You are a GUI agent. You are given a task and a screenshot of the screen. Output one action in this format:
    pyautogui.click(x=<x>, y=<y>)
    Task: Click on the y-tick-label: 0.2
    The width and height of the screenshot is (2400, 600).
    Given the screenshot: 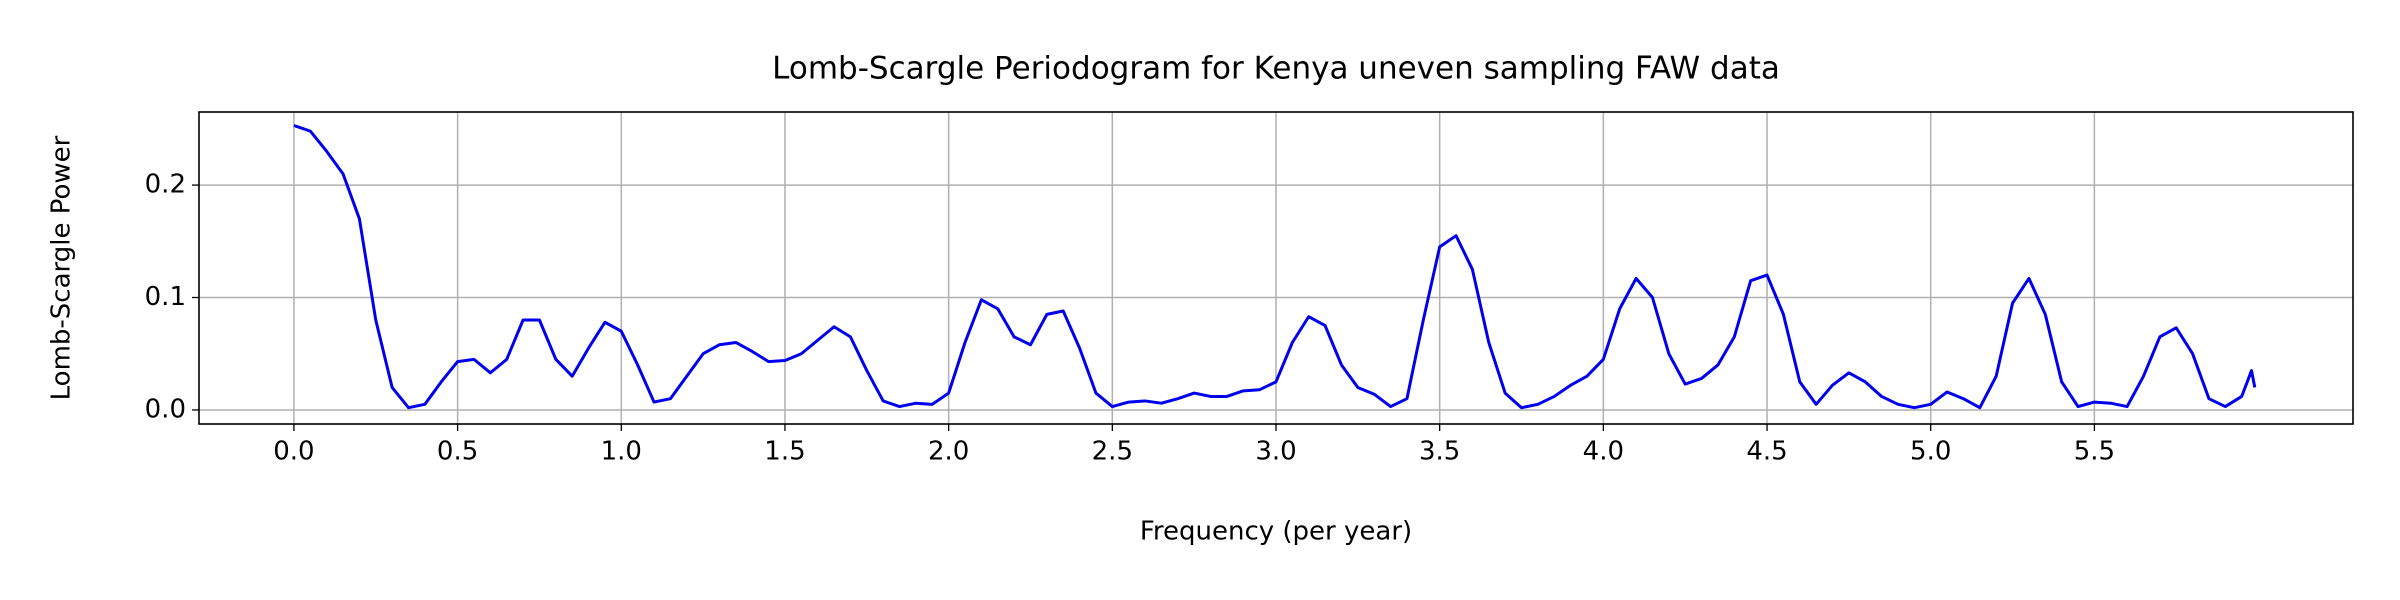 What is the action you would take?
    pyautogui.click(x=165, y=185)
    